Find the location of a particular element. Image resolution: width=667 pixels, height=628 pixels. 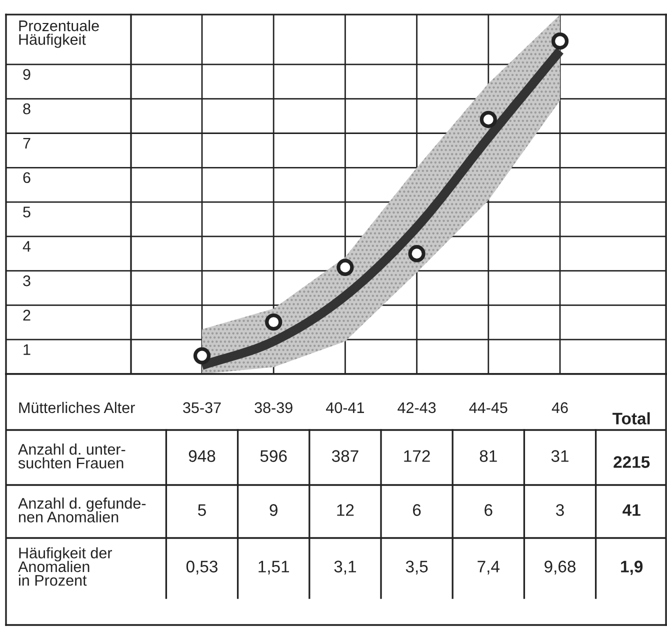

data-label: 9 is located at coordinates (274, 510).